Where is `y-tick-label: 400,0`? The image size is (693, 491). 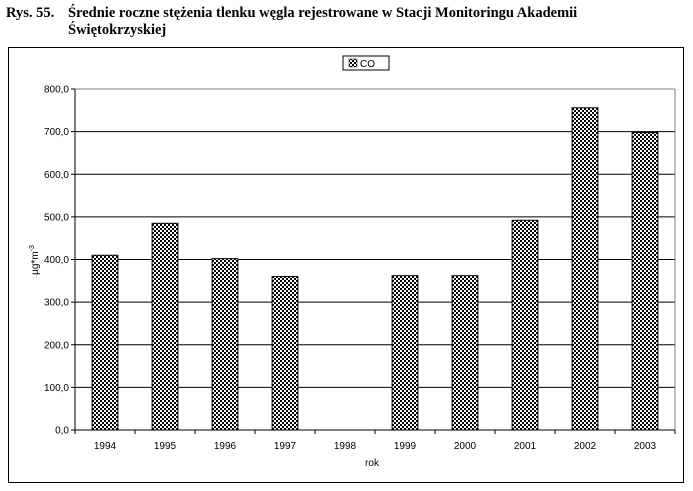 y-tick-label: 400,0 is located at coordinates (56, 260).